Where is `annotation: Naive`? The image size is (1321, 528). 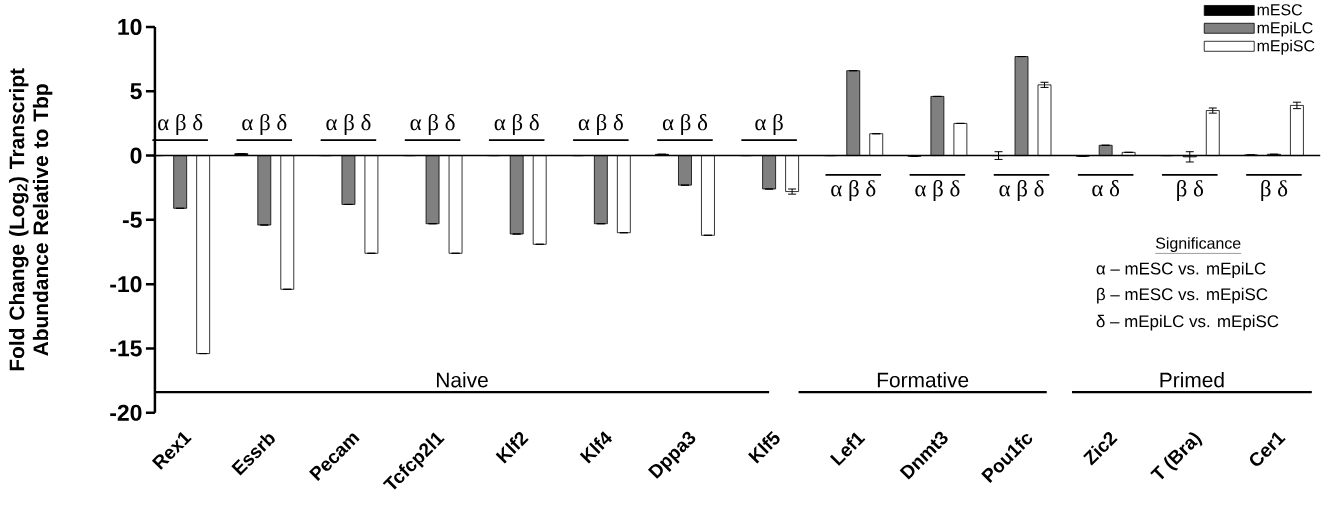 annotation: Naive is located at coordinates (462, 380).